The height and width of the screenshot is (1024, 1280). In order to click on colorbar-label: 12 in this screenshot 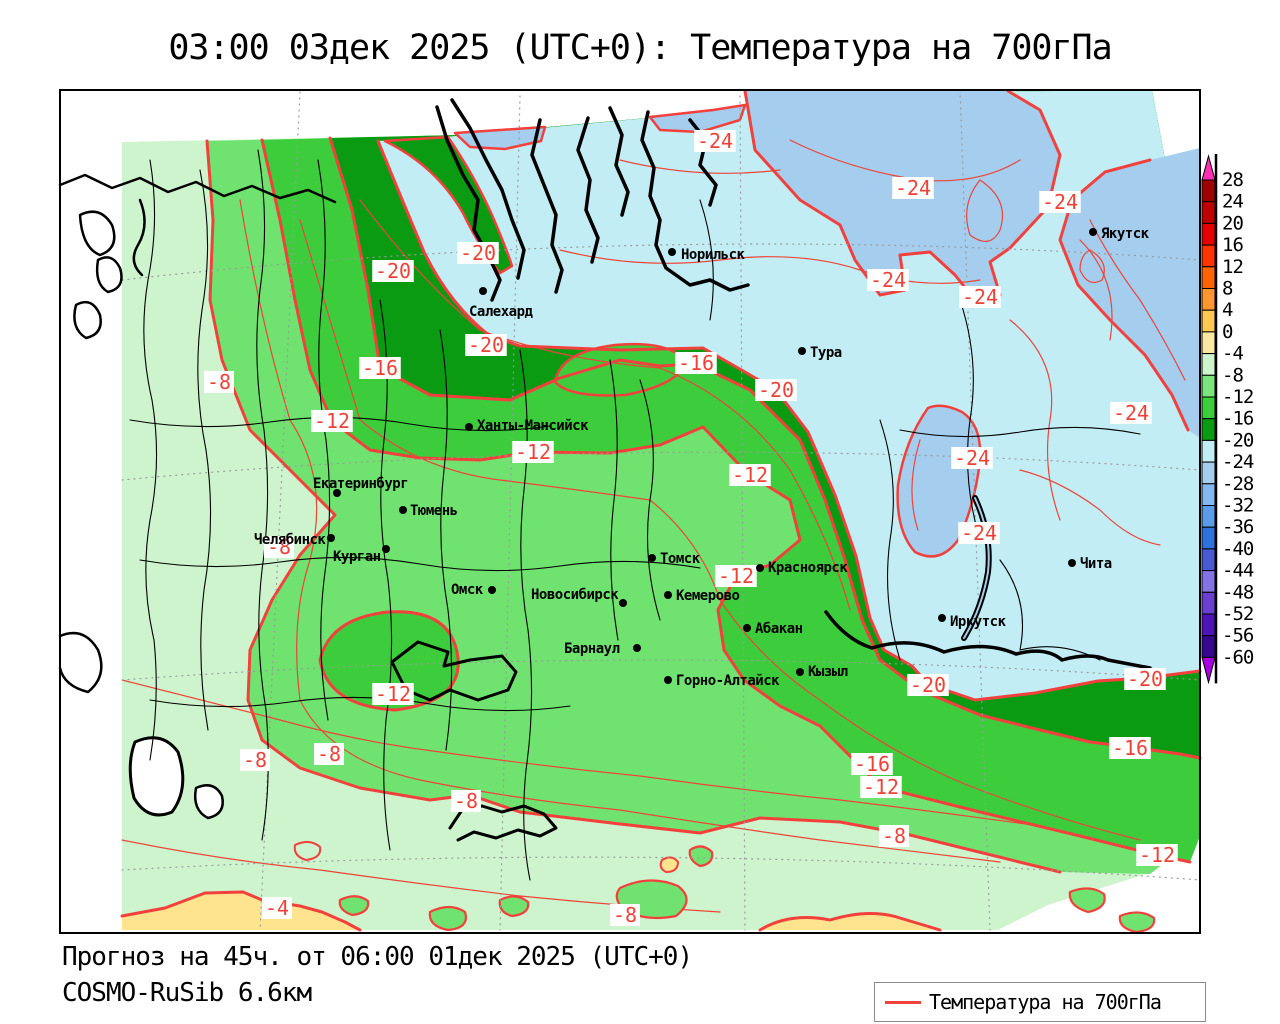, I will do `click(1232, 267)`.